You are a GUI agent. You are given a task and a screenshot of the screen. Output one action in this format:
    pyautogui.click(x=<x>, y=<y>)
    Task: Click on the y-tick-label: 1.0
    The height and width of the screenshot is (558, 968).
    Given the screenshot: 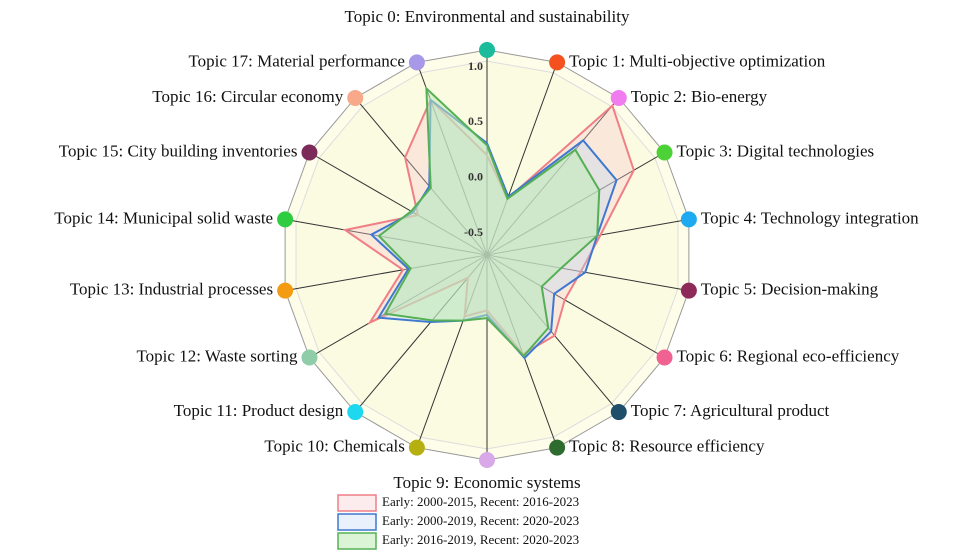 What is the action you would take?
    pyautogui.click(x=475, y=66)
    